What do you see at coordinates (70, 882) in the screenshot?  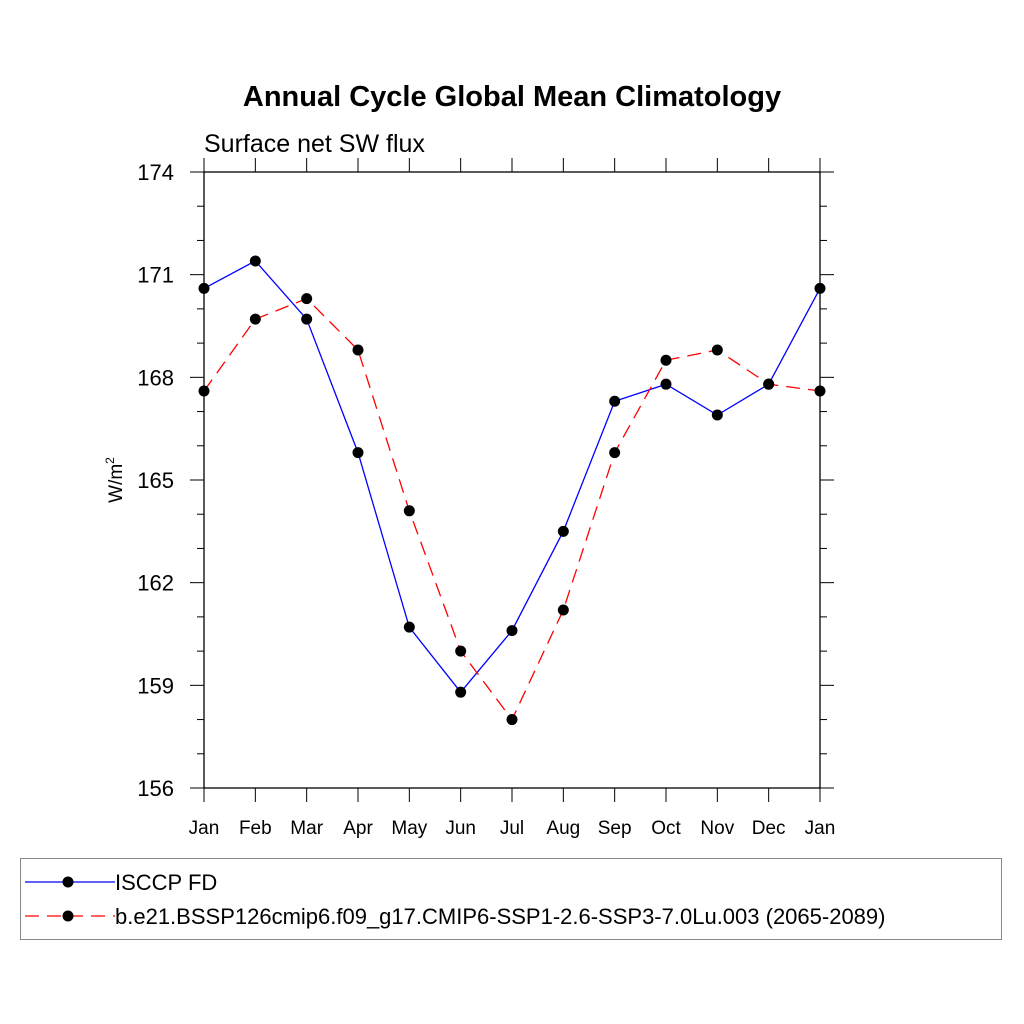 I see `legend-swatch-isccp` at bounding box center [70, 882].